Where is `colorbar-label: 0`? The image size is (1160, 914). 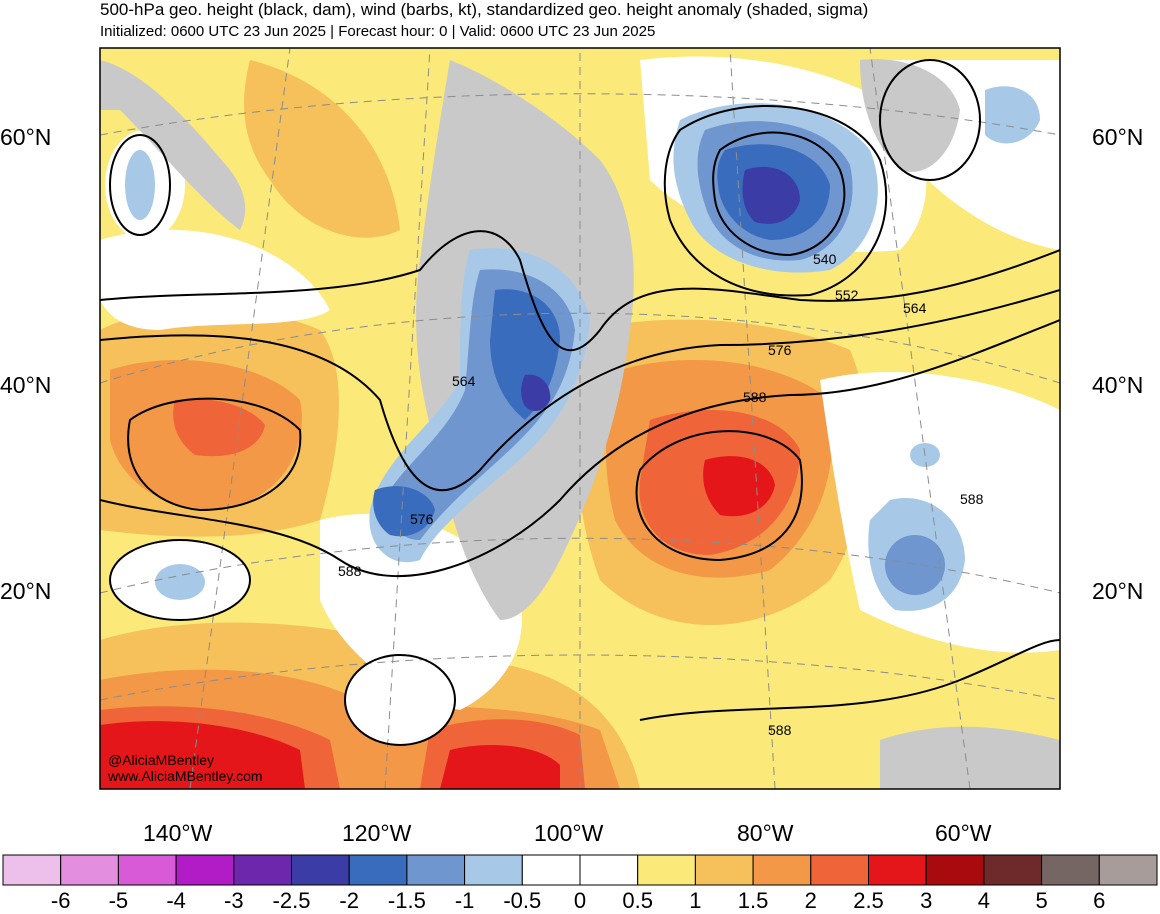
colorbar-label: 0 is located at coordinates (580, 900).